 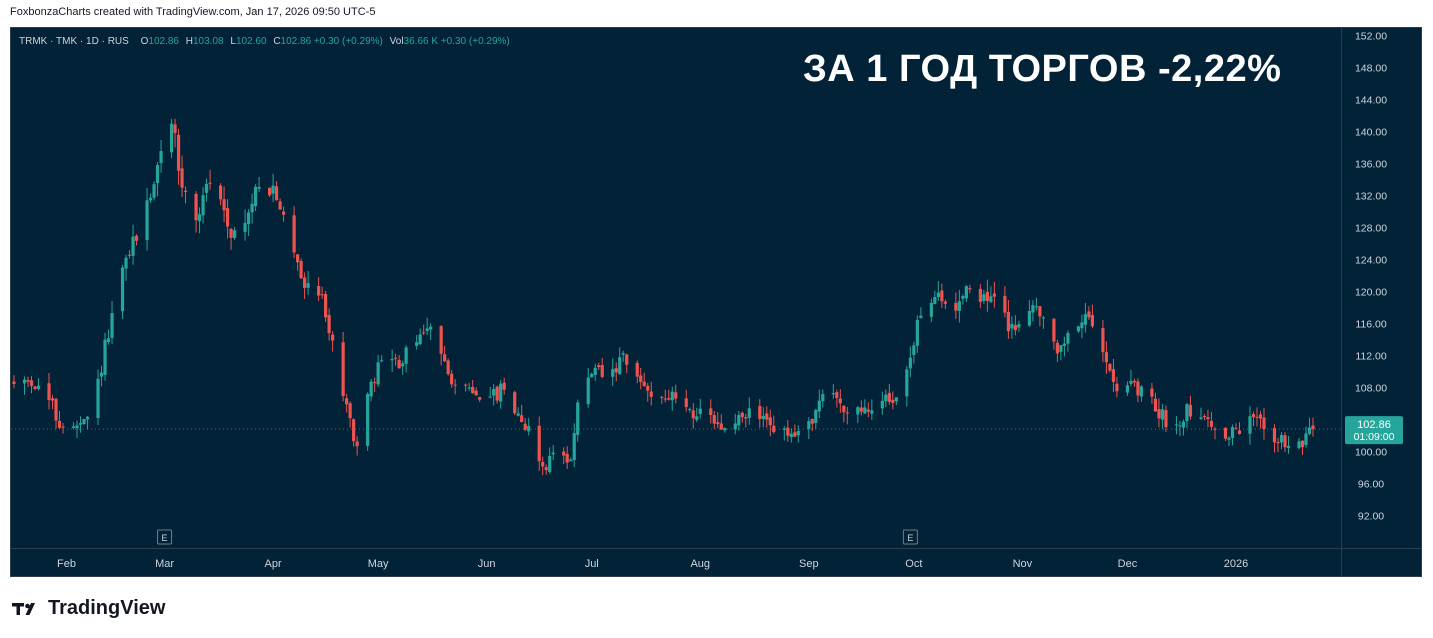 What do you see at coordinates (1371, 37) in the screenshot?
I see `y-tick-label: 152.00` at bounding box center [1371, 37].